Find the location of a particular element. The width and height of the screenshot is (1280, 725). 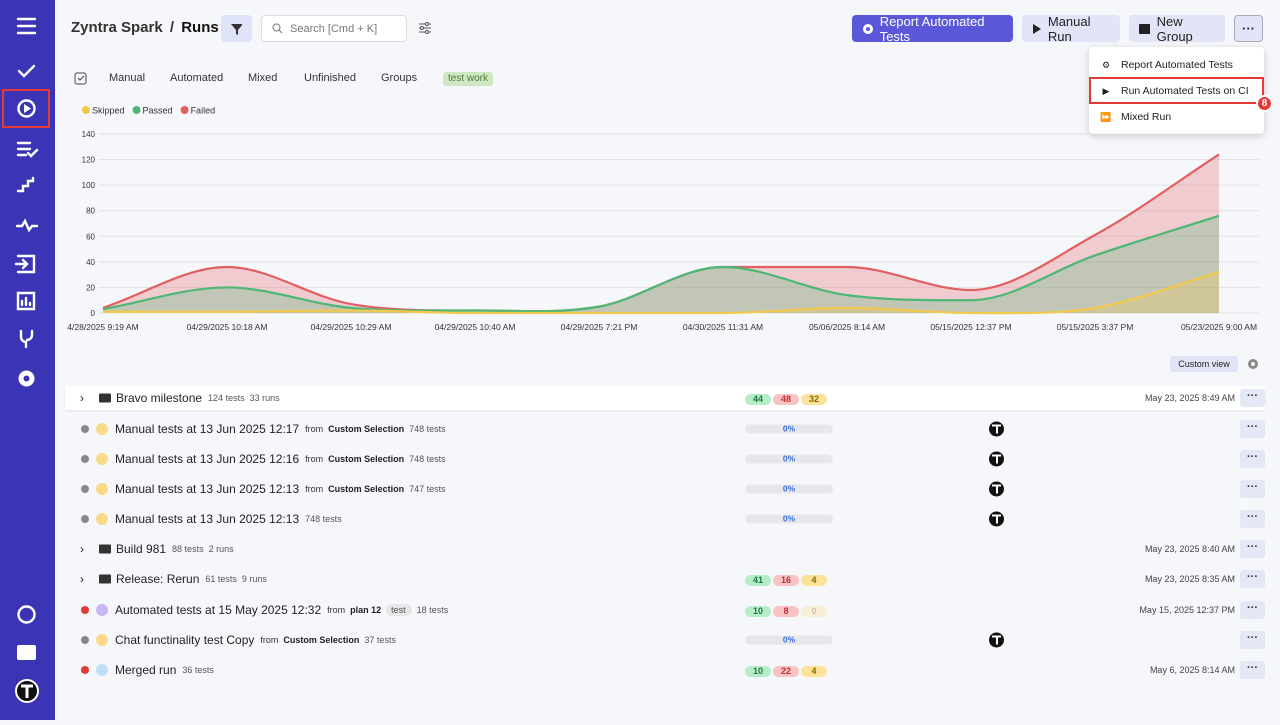

button-label: Custom view is located at coordinates (1204, 364).